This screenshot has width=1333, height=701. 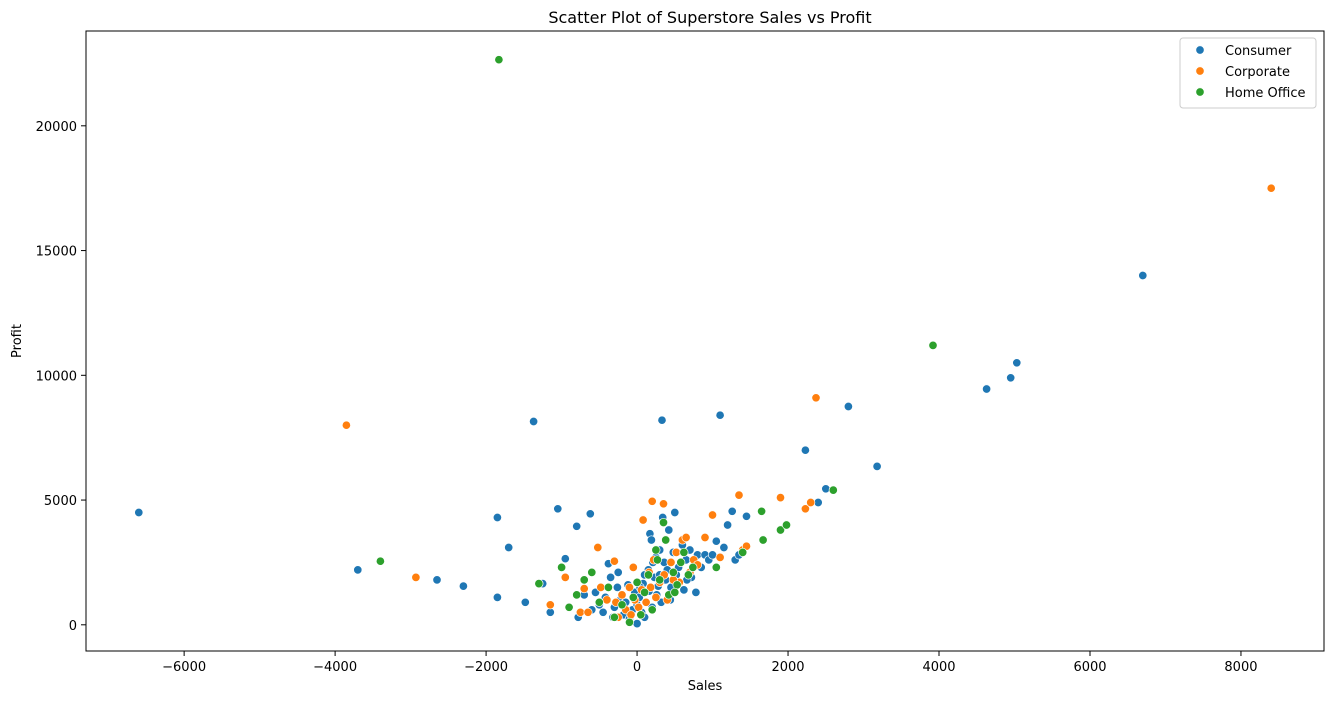 I want to click on y-axis-label: Profit, so click(x=17, y=341).